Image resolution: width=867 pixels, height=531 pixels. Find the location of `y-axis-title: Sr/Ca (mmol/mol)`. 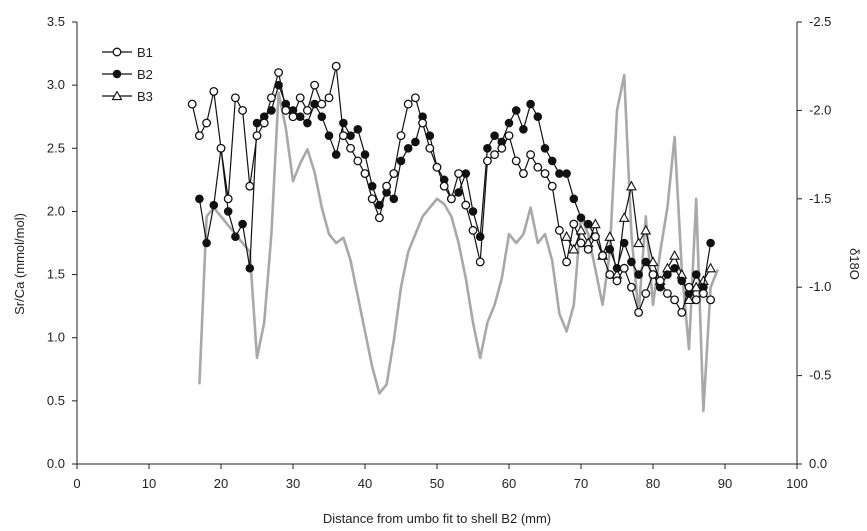

y-axis-title: Sr/Ca (mmol/mol) is located at coordinates (19, 264).